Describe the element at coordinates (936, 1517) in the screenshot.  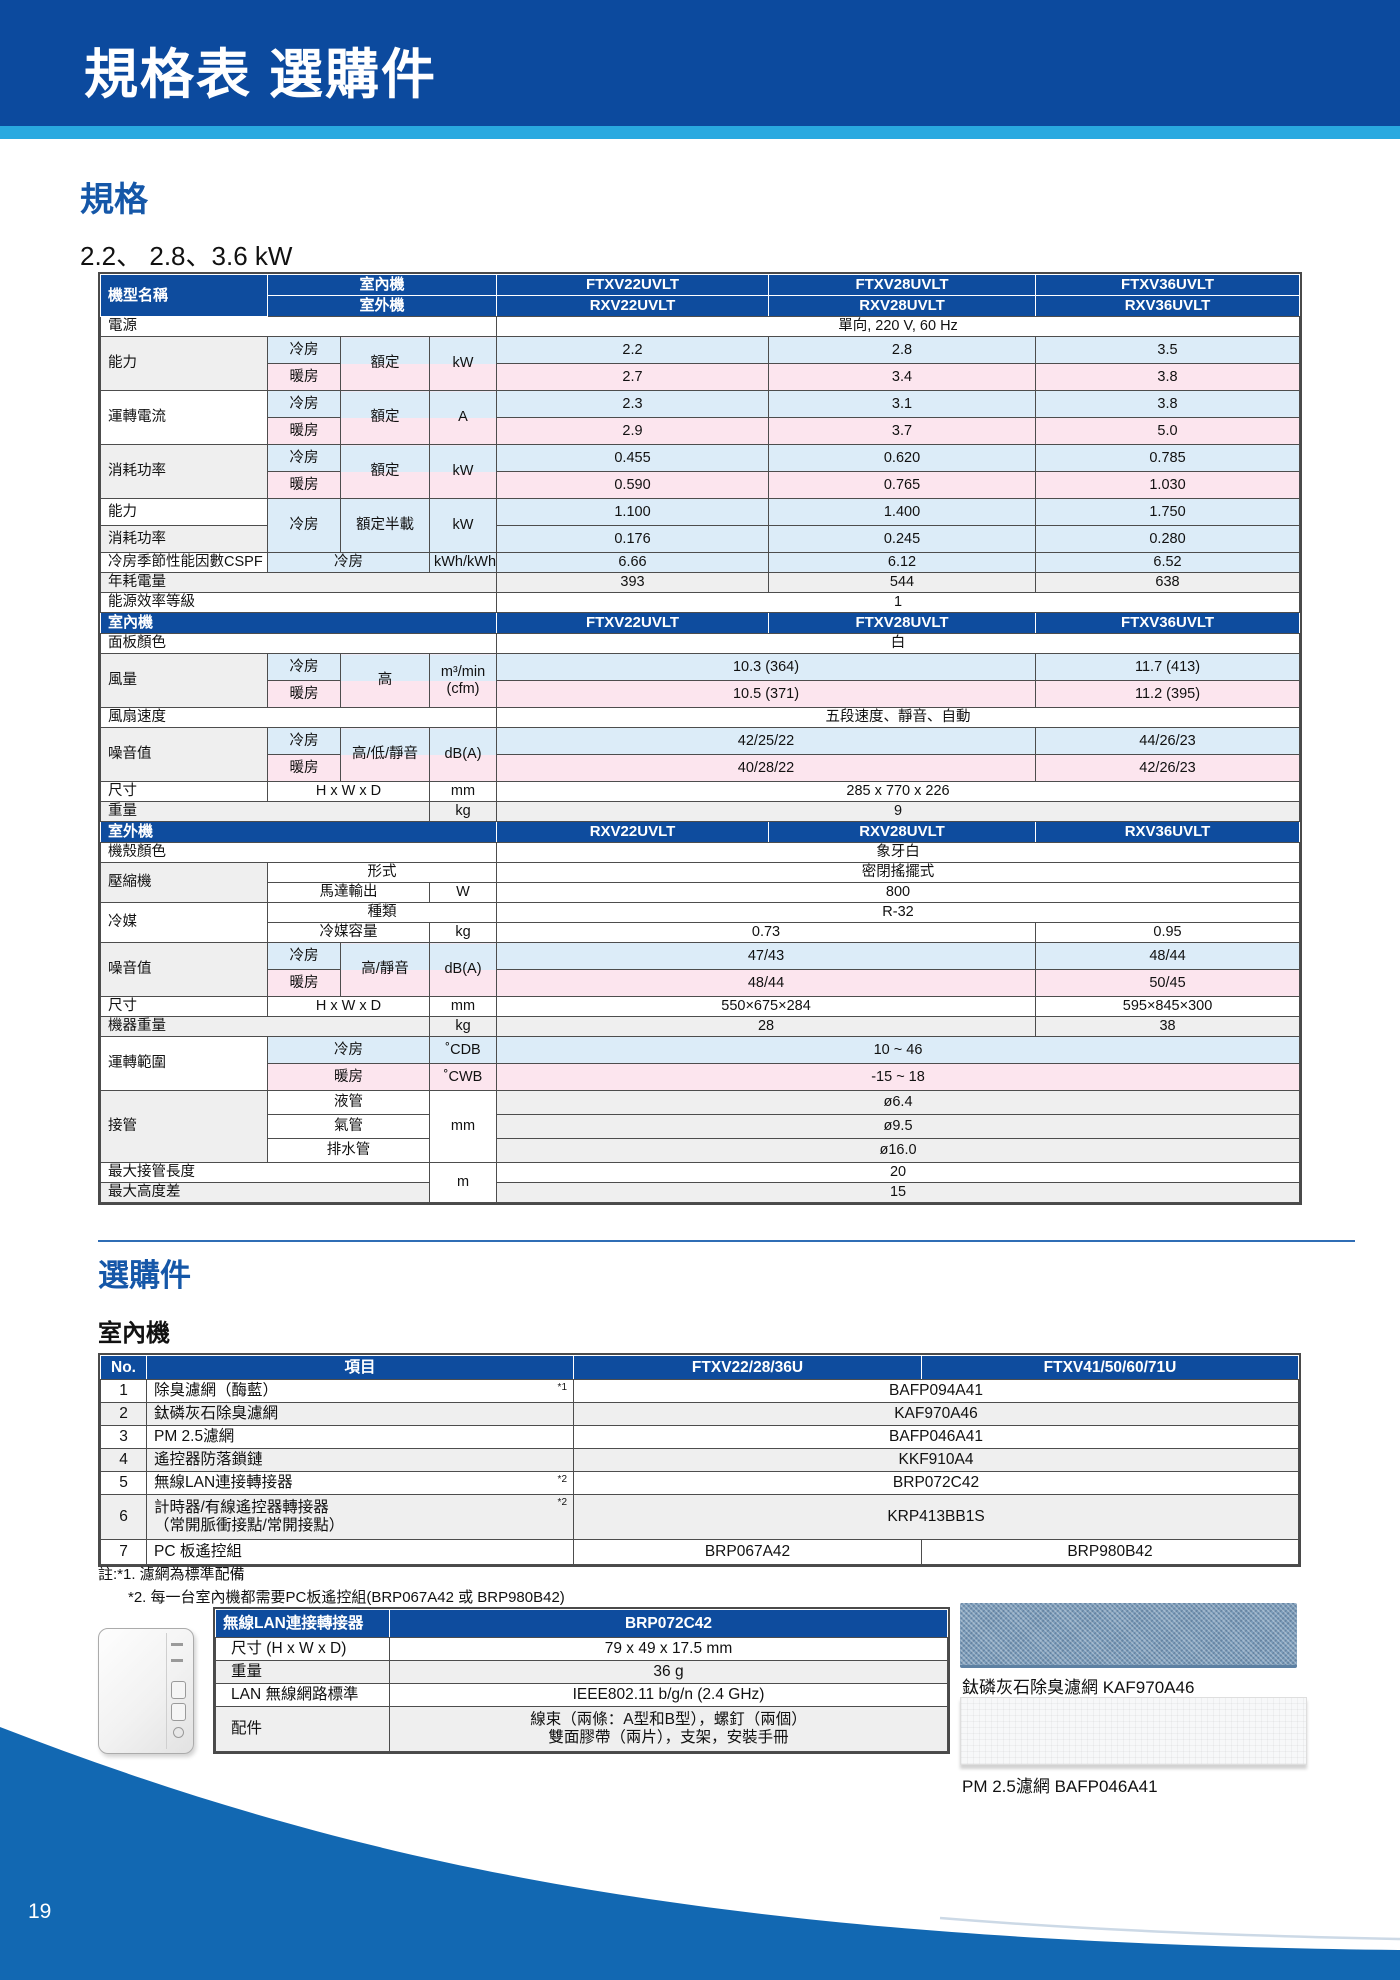
I see `table-cell: KRP413BB1S` at that location.